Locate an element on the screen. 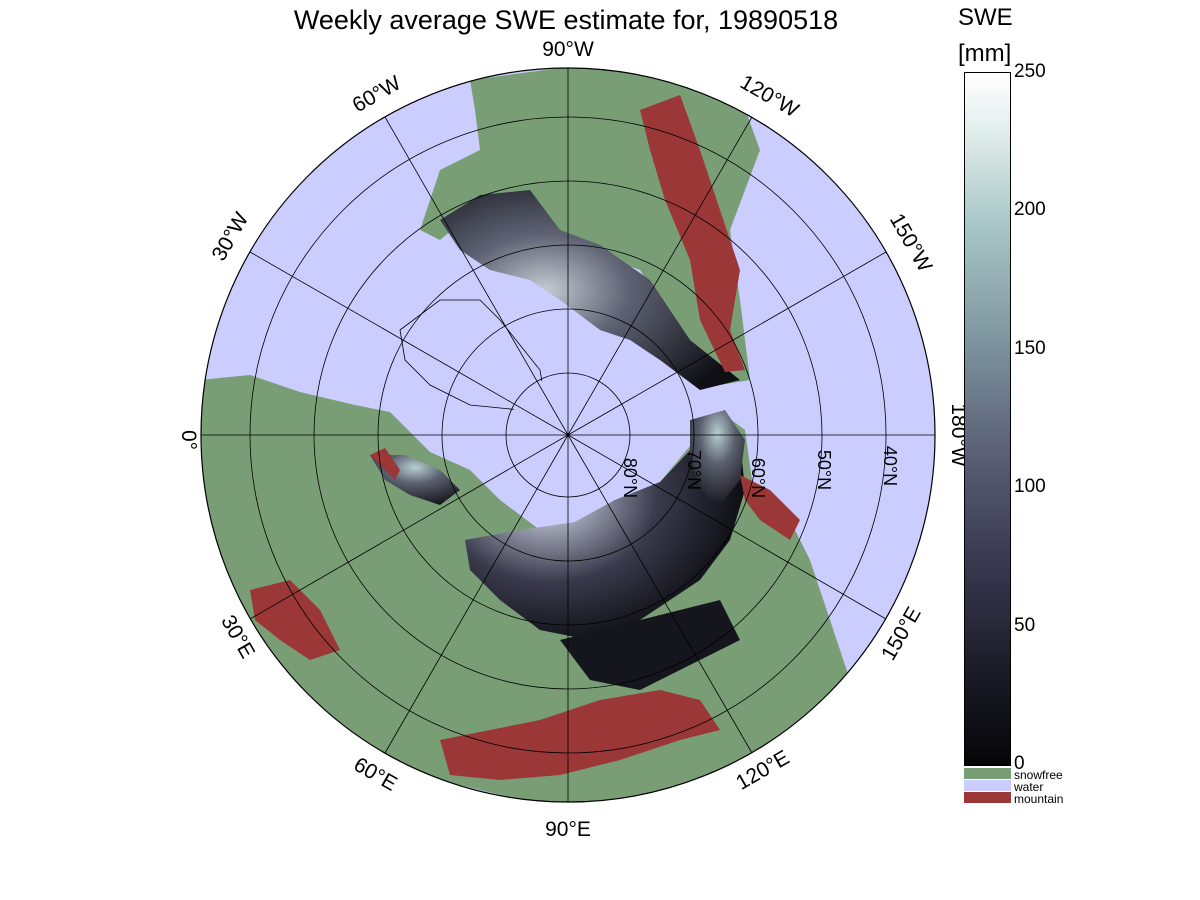  lat-label-50n: 50°N is located at coordinates (824, 470).